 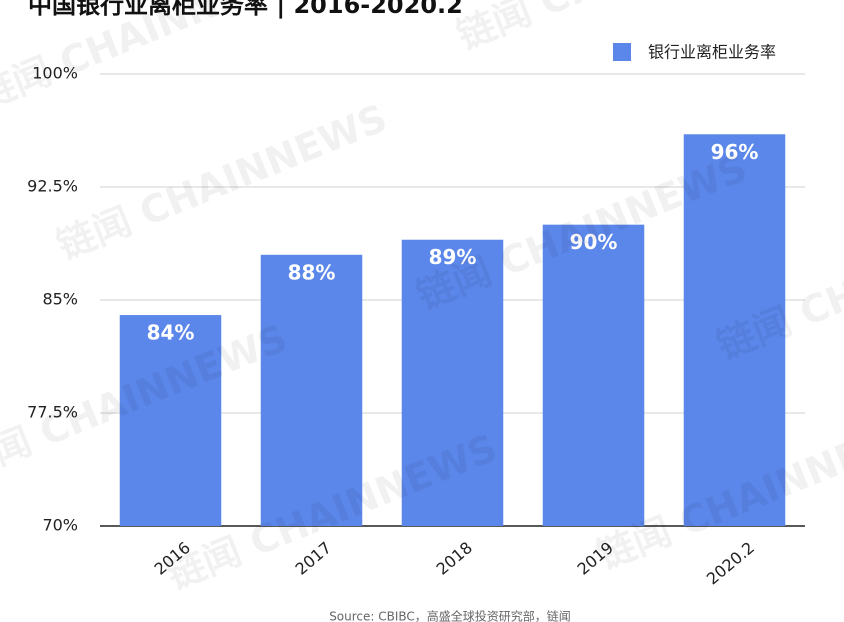 What do you see at coordinates (730, 563) in the screenshot?
I see `x-tick-label: 2020.2` at bounding box center [730, 563].